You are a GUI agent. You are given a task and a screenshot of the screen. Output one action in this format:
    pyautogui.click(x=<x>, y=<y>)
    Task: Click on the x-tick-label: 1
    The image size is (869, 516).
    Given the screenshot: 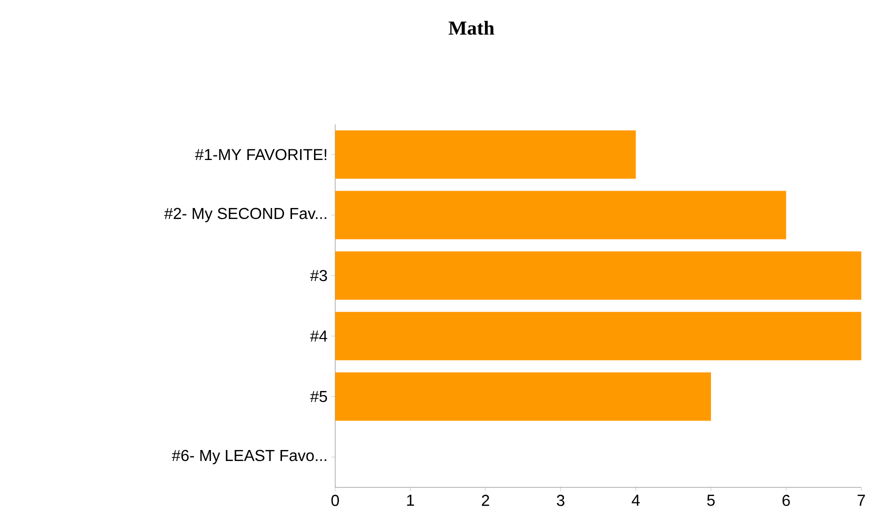 What is the action you would take?
    pyautogui.click(x=410, y=500)
    